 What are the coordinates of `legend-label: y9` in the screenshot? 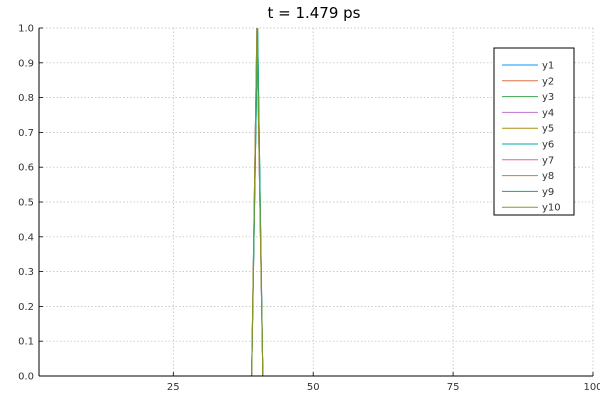 It's located at (548, 192).